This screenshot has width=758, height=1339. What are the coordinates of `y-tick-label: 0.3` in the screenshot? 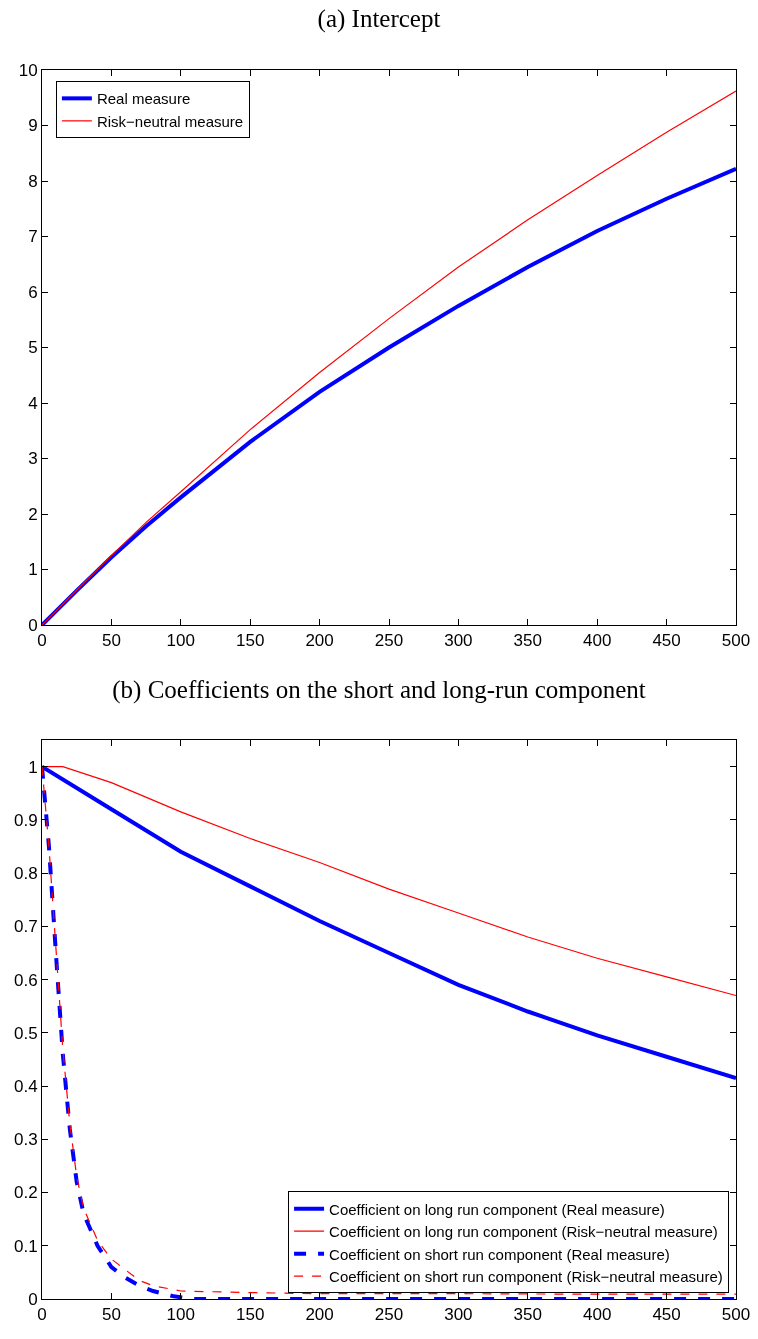 It's located at (25, 1140).